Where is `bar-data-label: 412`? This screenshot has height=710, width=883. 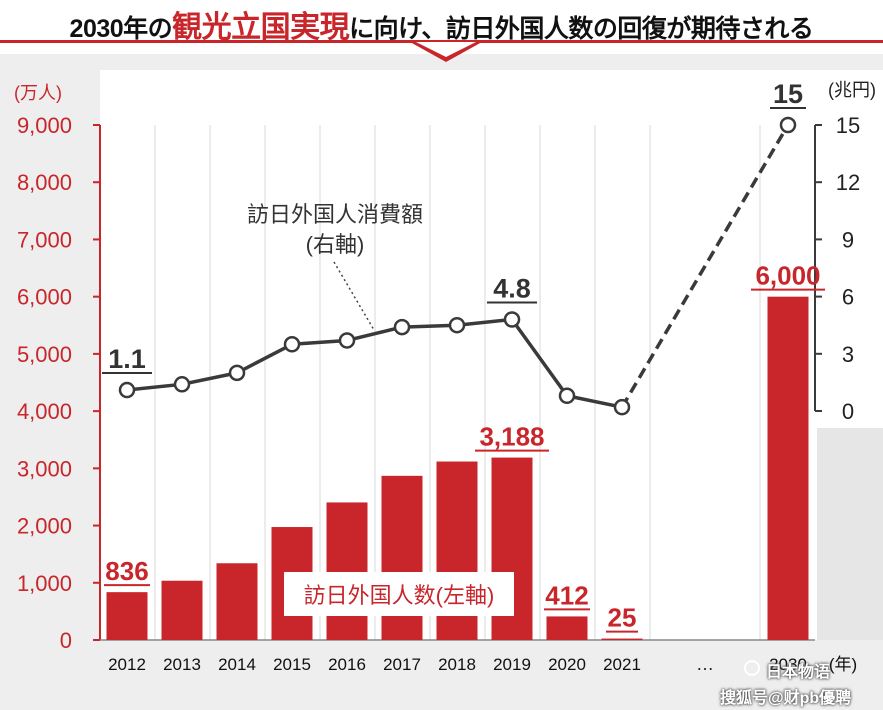
bar-data-label: 412 is located at coordinates (566, 595).